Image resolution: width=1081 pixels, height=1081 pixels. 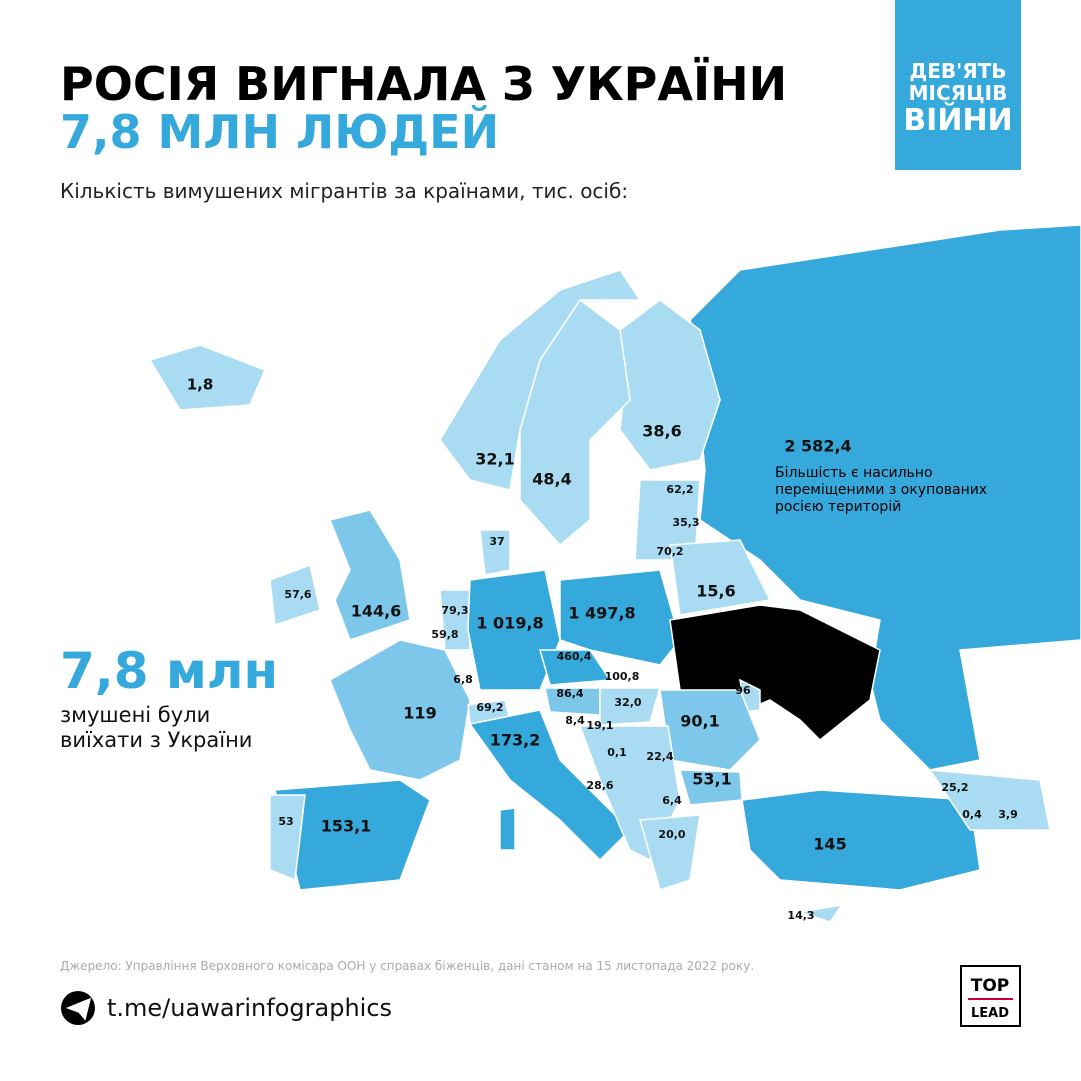 What do you see at coordinates (551, 479) in the screenshot?
I see `country-value: 48,4` at bounding box center [551, 479].